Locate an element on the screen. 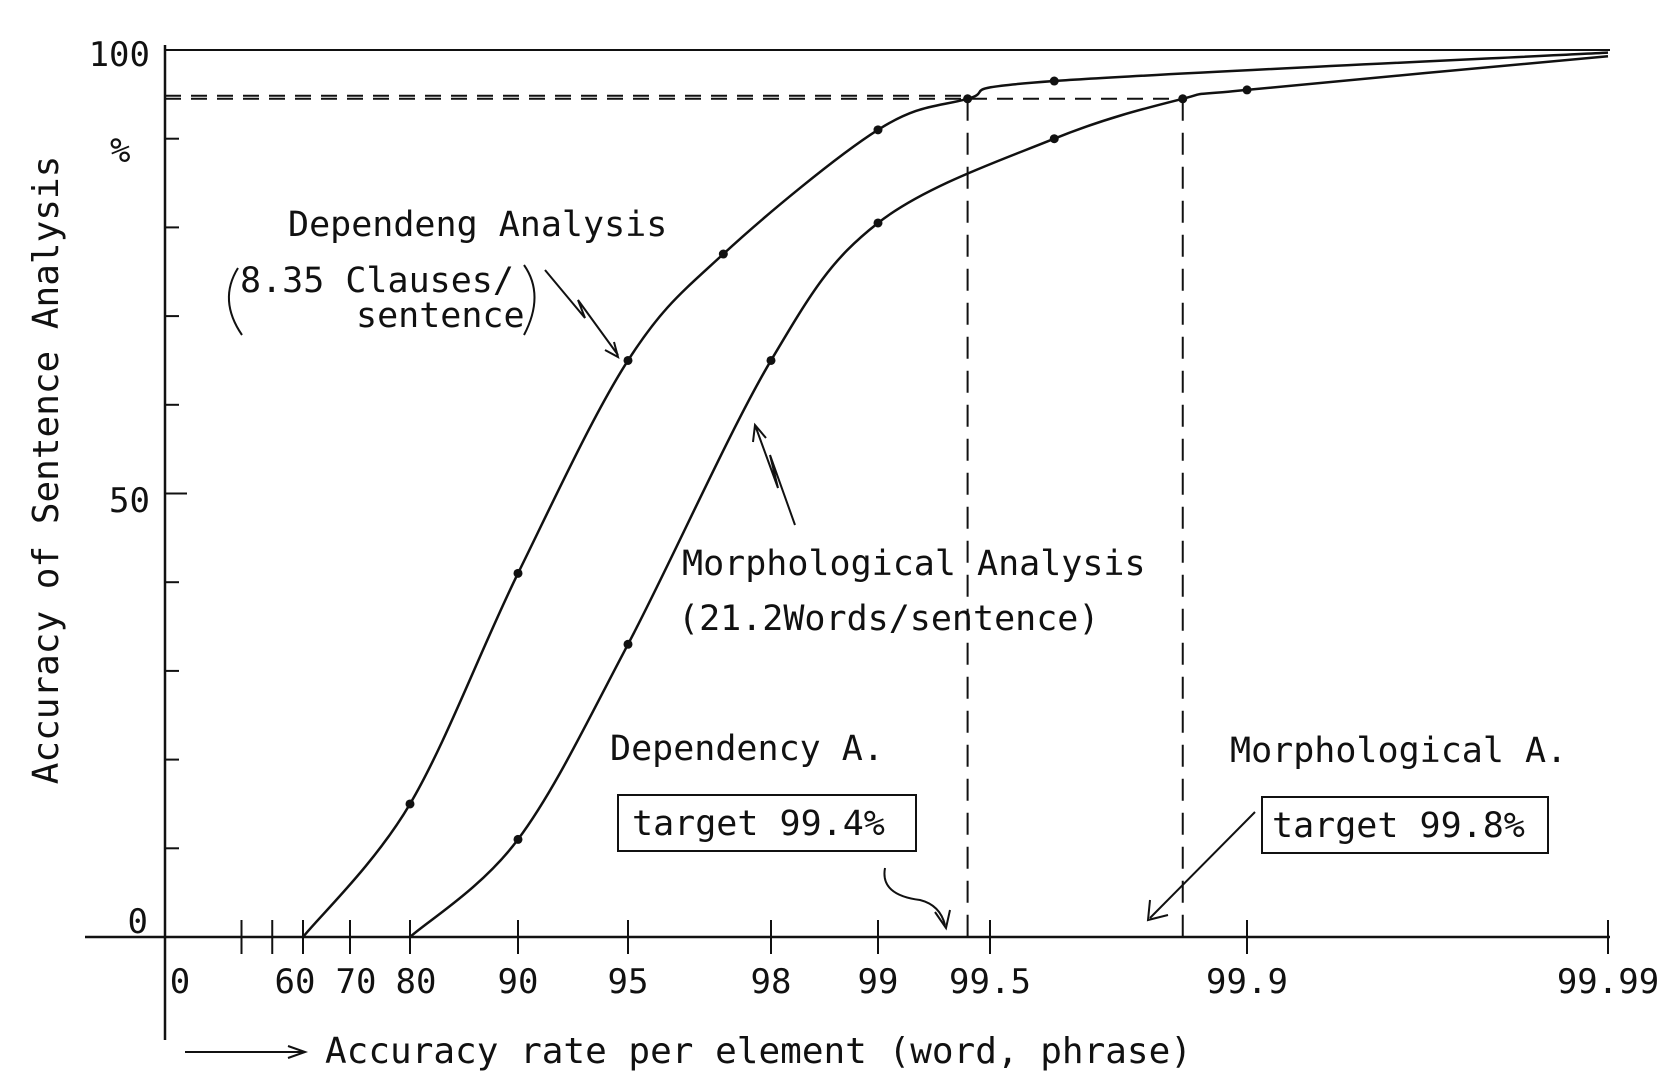 This screenshot has height=1080, width=1672. x-axis-title-arrowhead is located at coordinates (298, 1052).